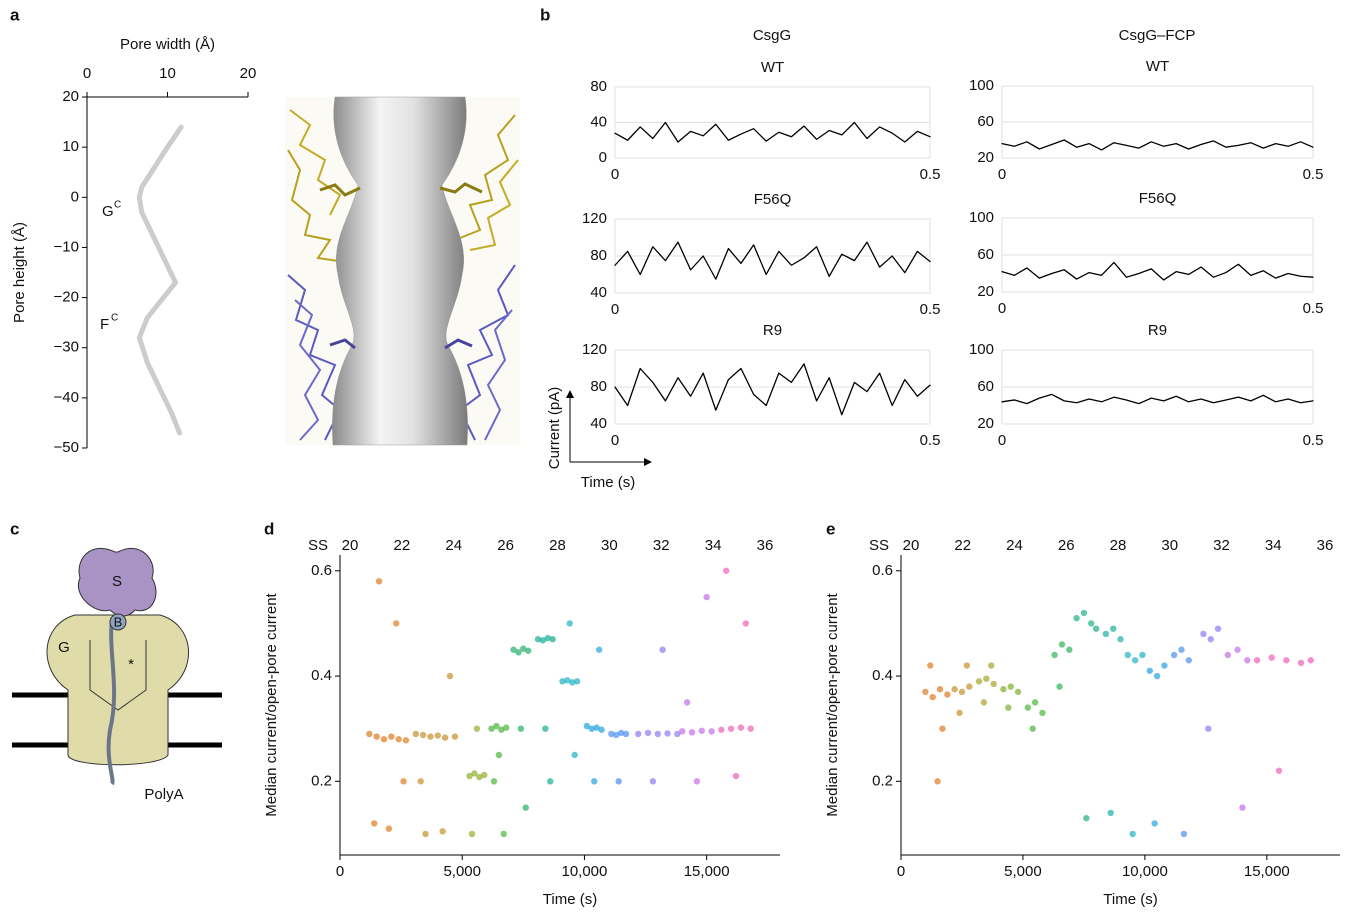  Describe the element at coordinates (594, 349) in the screenshot. I see `y-tick-label: 120` at that location.